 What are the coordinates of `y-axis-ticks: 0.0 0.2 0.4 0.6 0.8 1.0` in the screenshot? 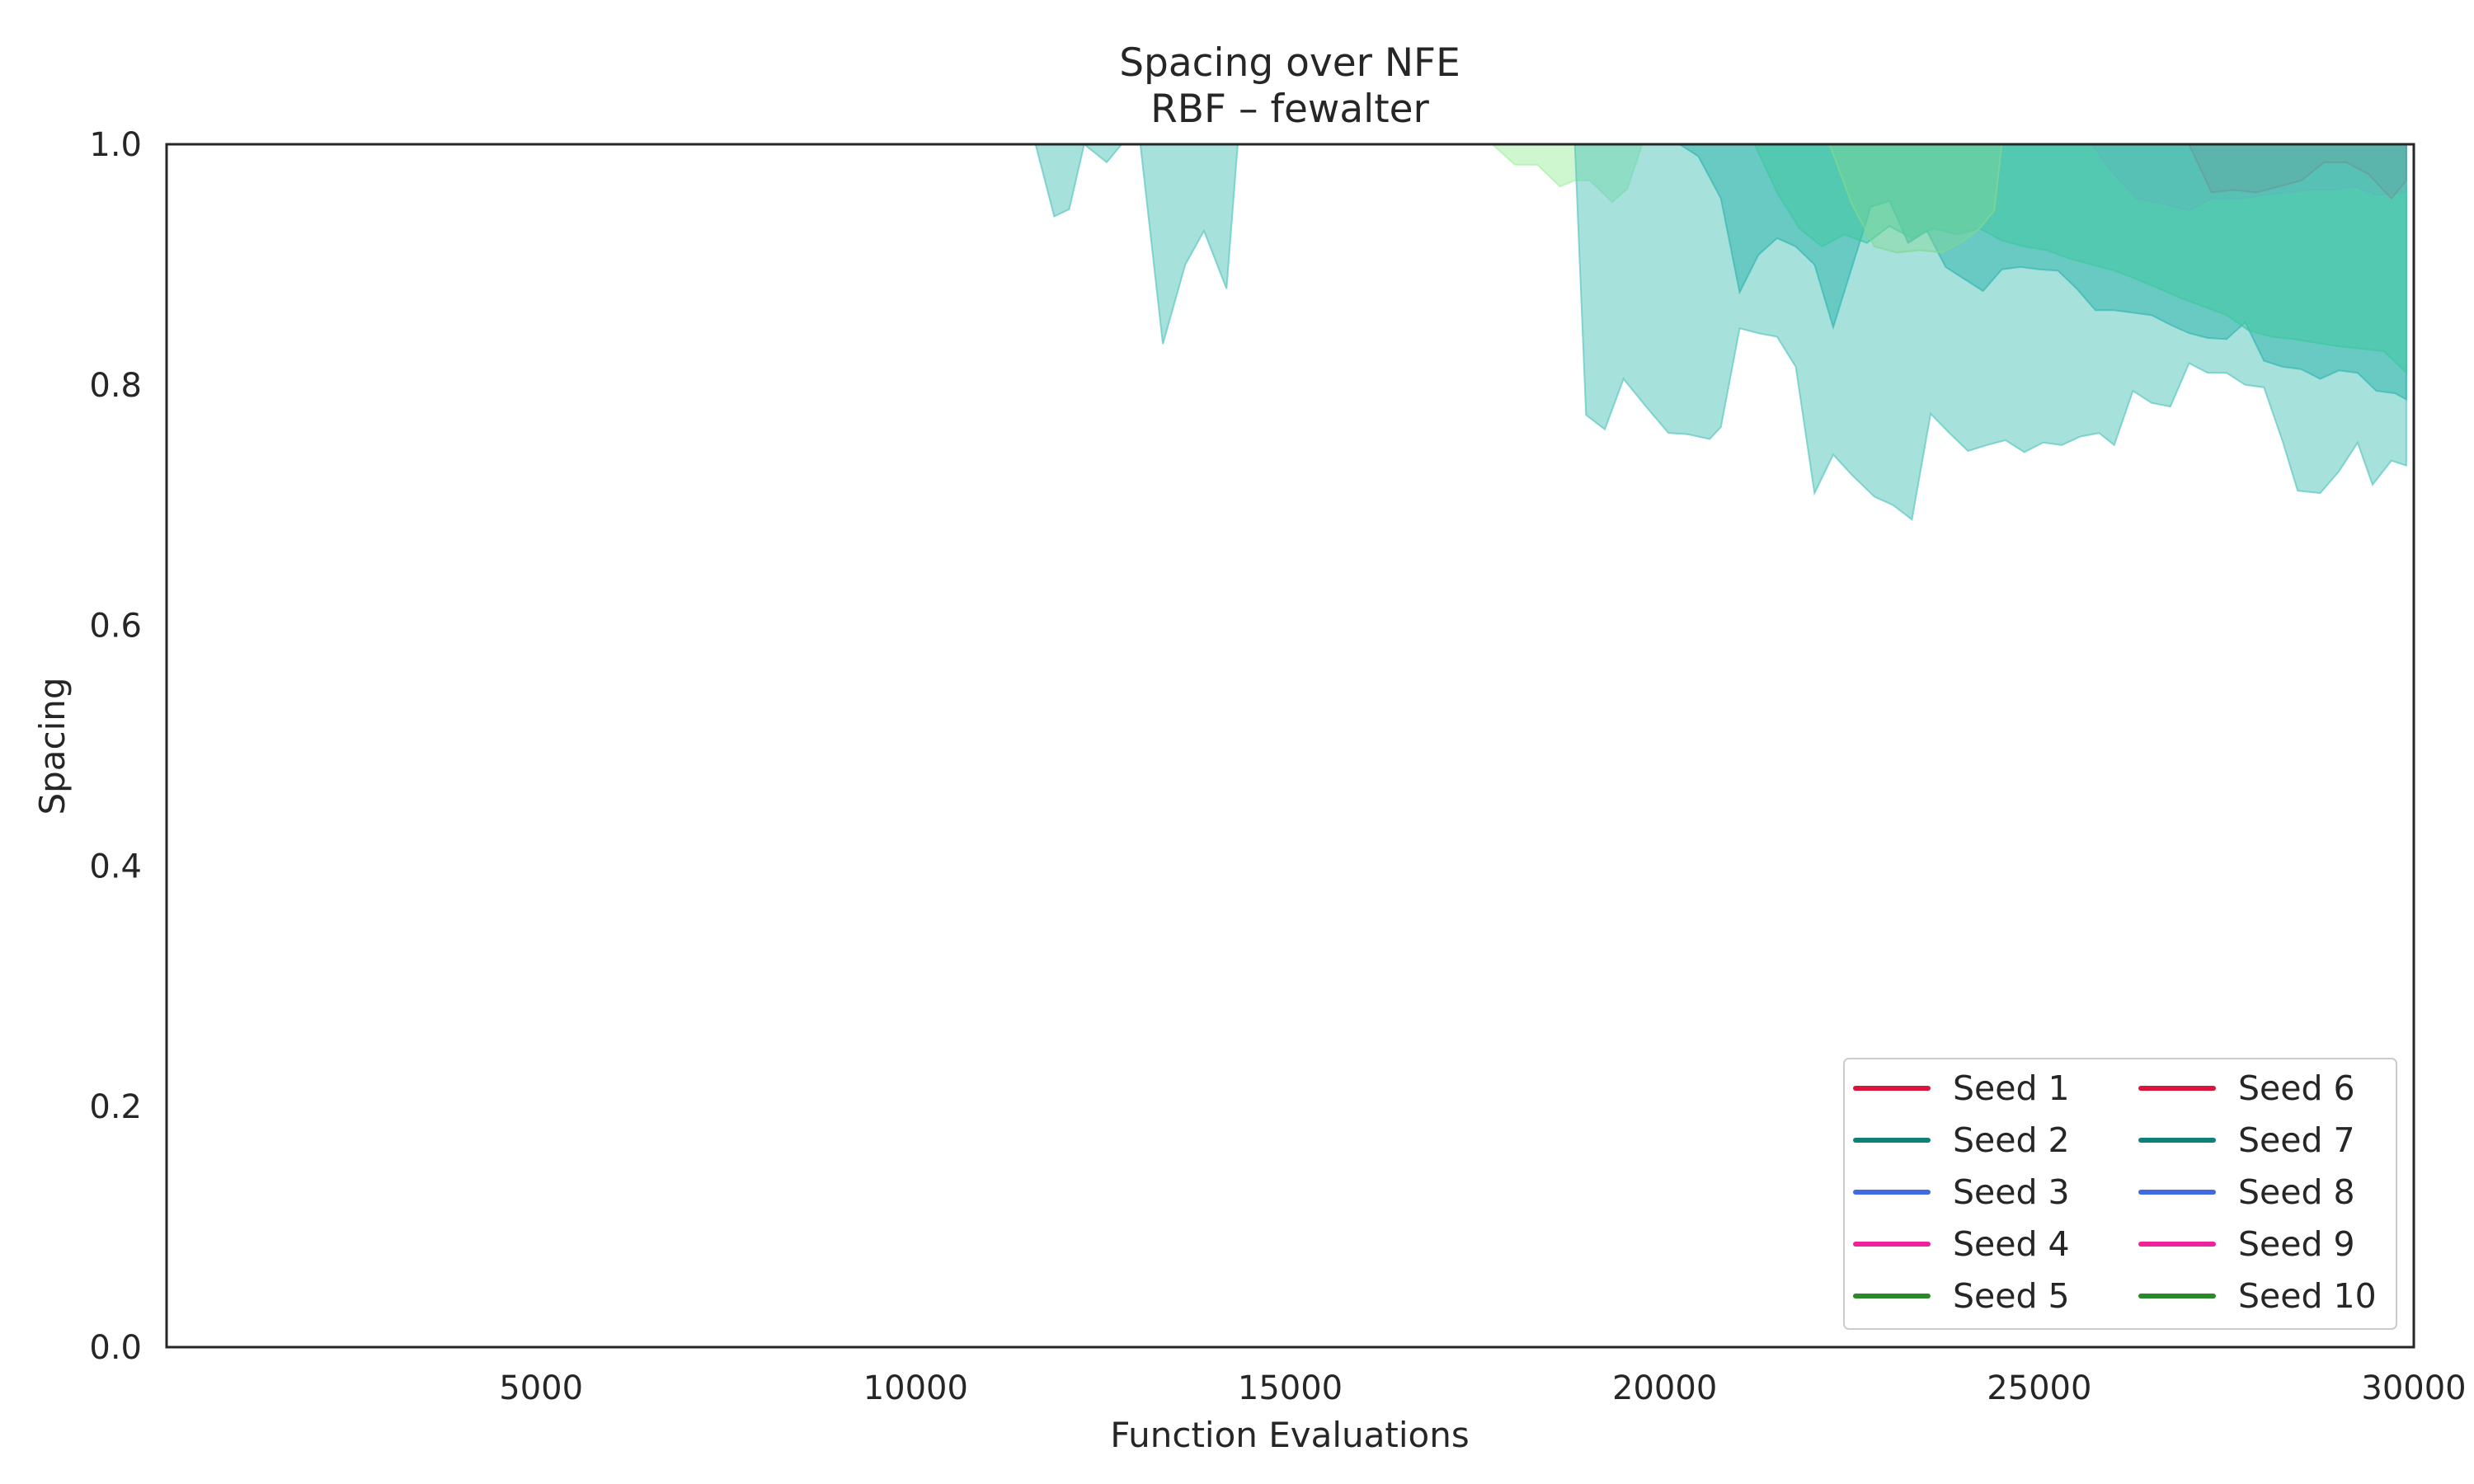 It's located at (115, 746).